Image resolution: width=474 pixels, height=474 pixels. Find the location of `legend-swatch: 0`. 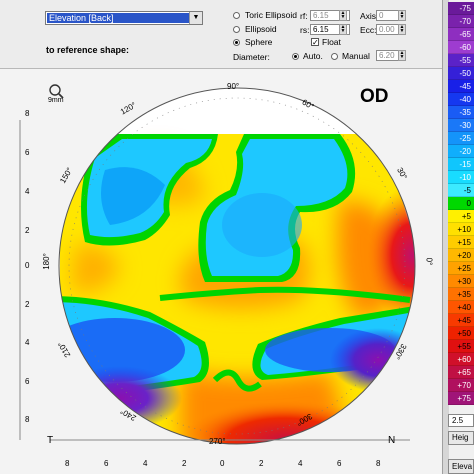

legend-swatch: 0 is located at coordinates (461, 203).